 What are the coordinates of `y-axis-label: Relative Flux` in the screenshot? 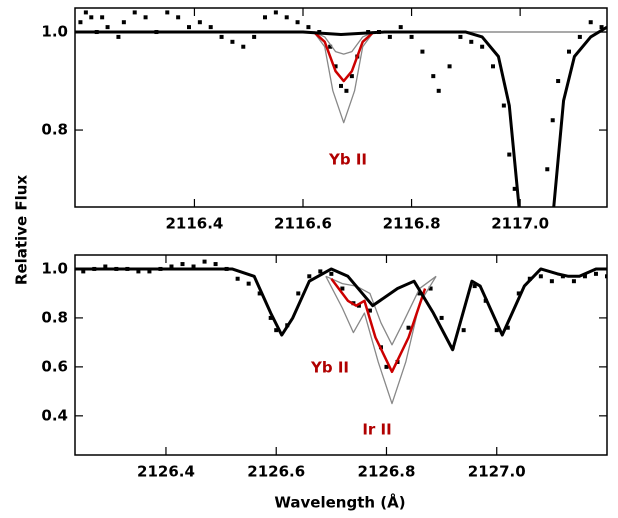 It's located at (22, 230).